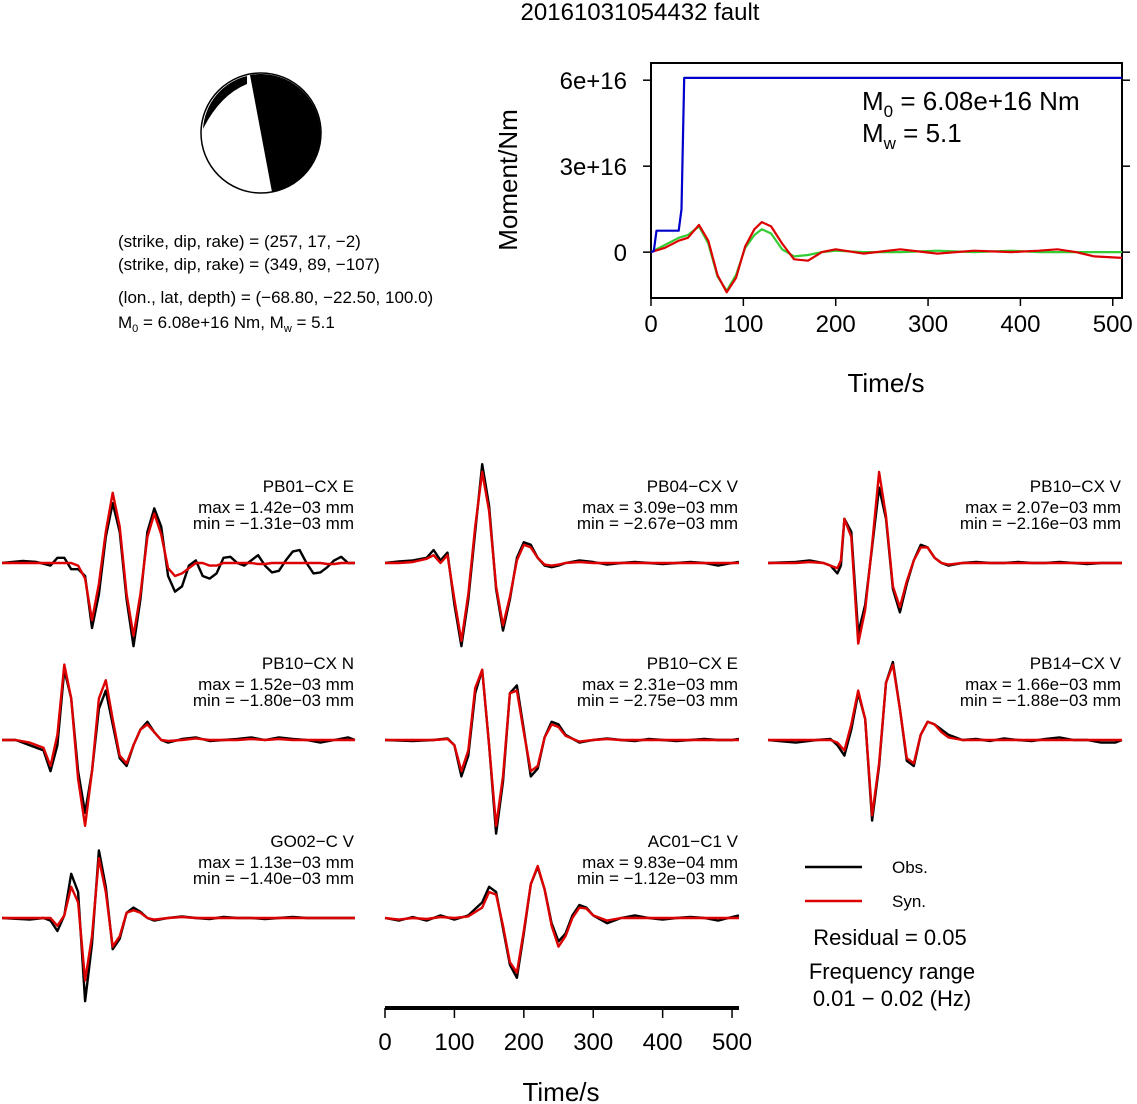 The image size is (1137, 1104). Describe the element at coordinates (524, 1042) in the screenshot. I see `waveform-xtick-label: 200` at that location.